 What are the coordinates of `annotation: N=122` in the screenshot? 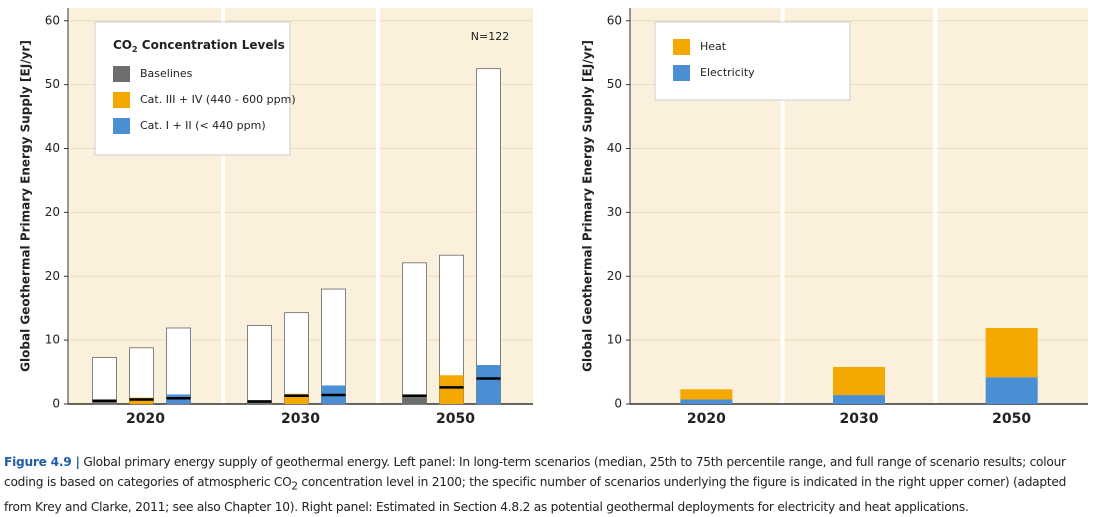 It's located at (490, 36).